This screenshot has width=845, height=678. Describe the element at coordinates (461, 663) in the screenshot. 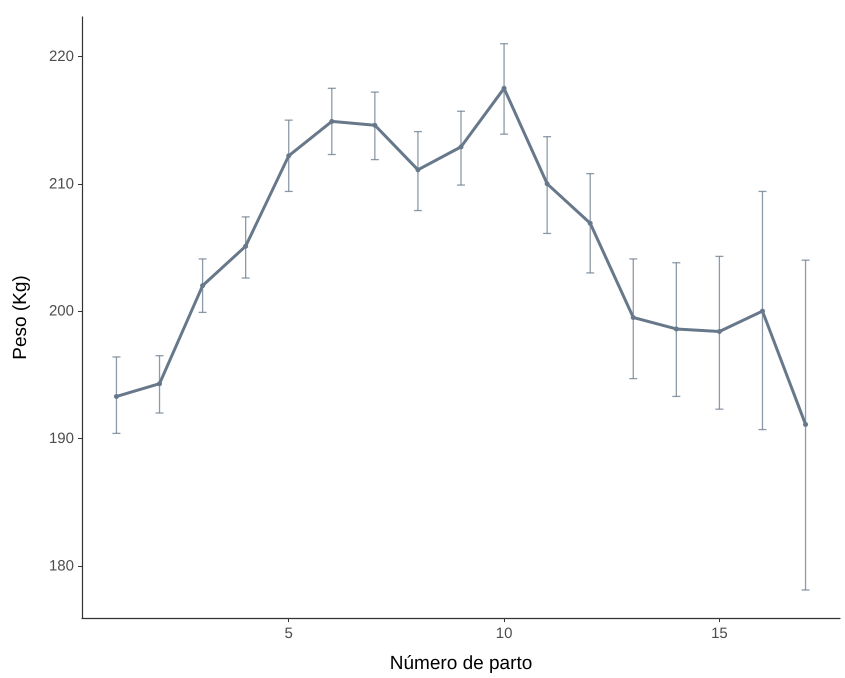

I see `x-axis-title: Número de parto` at that location.